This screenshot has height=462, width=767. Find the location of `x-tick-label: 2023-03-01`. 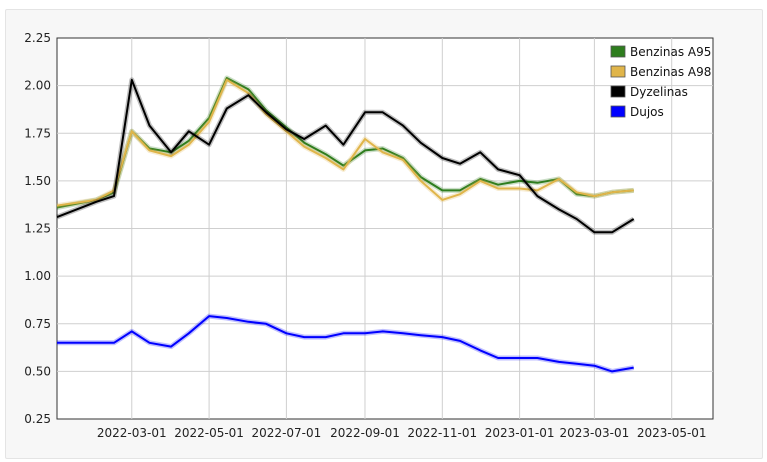

x-tick-label: 2023-03-01 is located at coordinates (595, 433).